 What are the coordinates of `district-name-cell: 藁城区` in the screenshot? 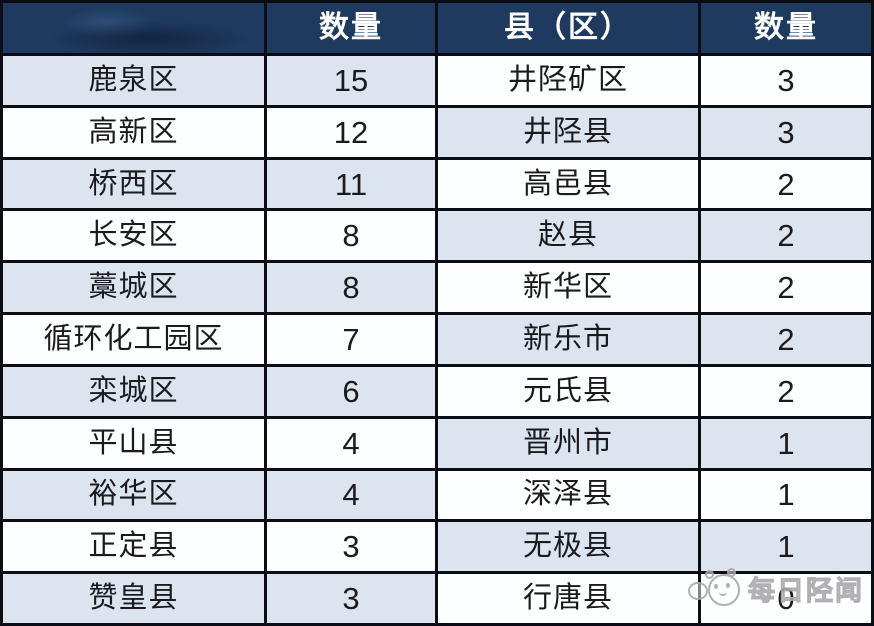 It's located at (133, 288).